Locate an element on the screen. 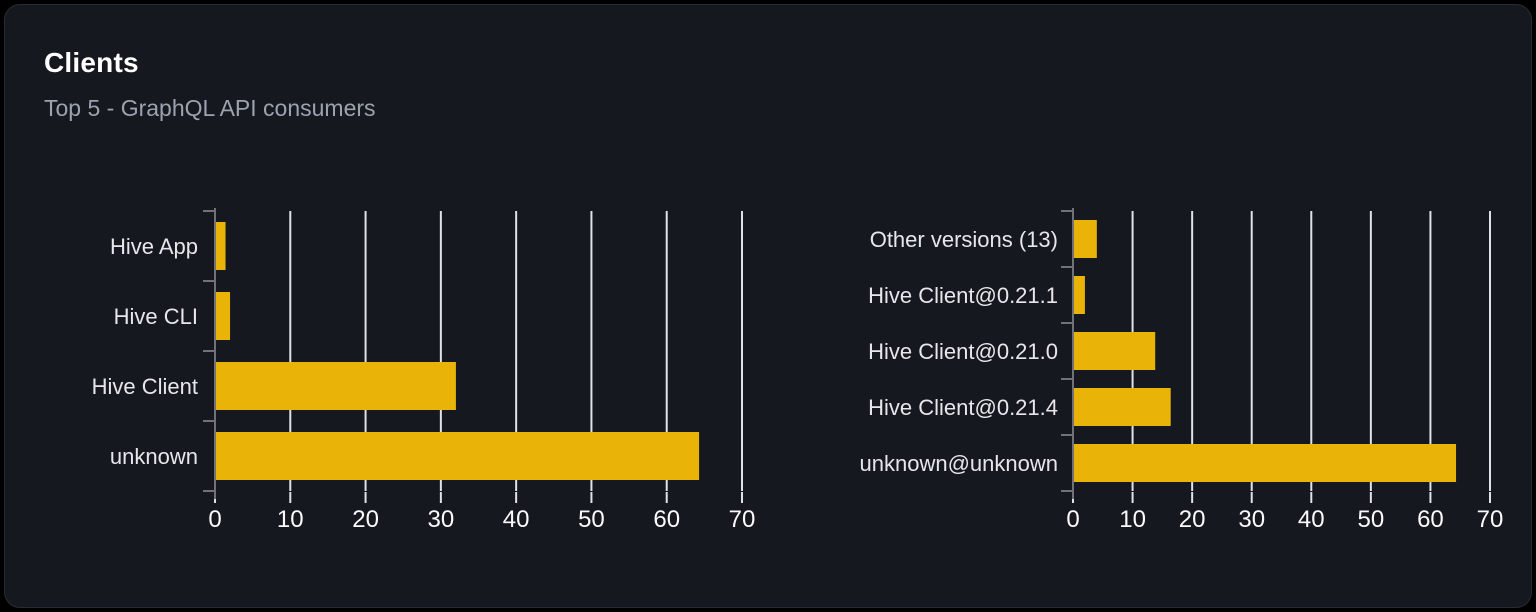 The image size is (1536, 612). category-label-hive-client-0-21-4: Hive Client@0.21.4 is located at coordinates (963, 407).